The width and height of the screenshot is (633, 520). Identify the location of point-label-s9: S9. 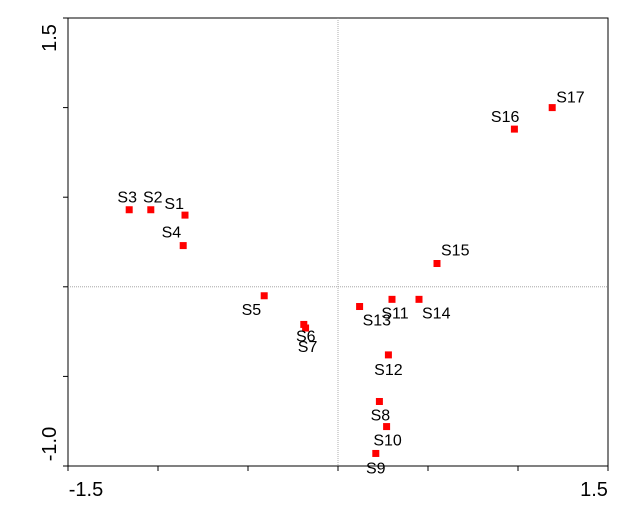
(376, 468).